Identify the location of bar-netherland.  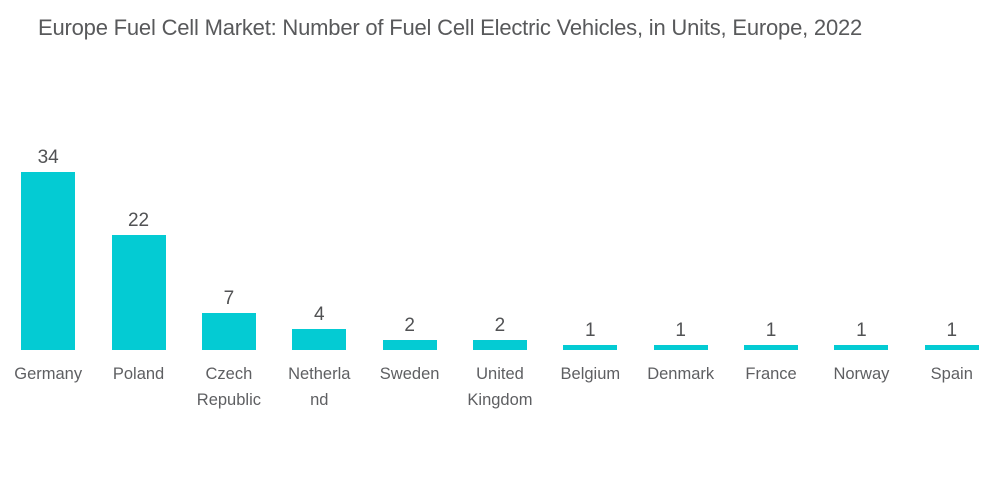
(319, 339).